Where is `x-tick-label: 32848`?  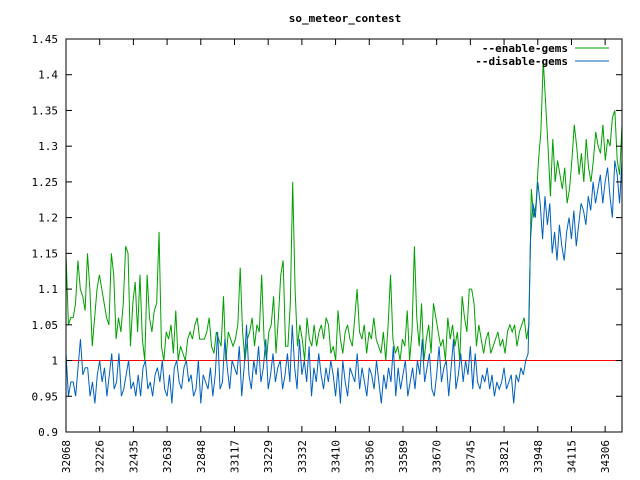 x-tick-label: 32848 is located at coordinates (201, 456).